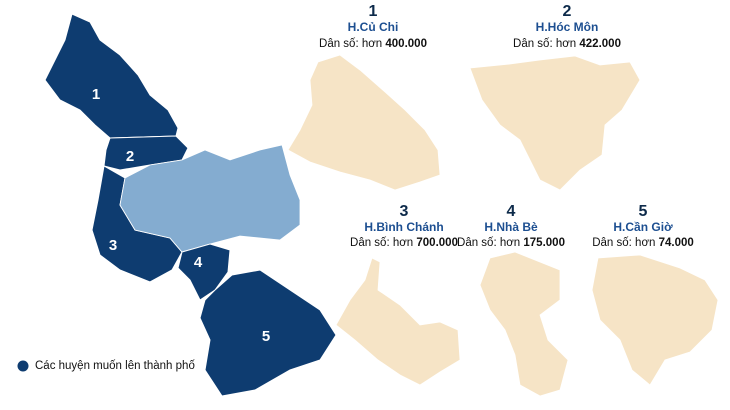  I want to click on district-population: Dân số: hơn 422.000, so click(567, 44).